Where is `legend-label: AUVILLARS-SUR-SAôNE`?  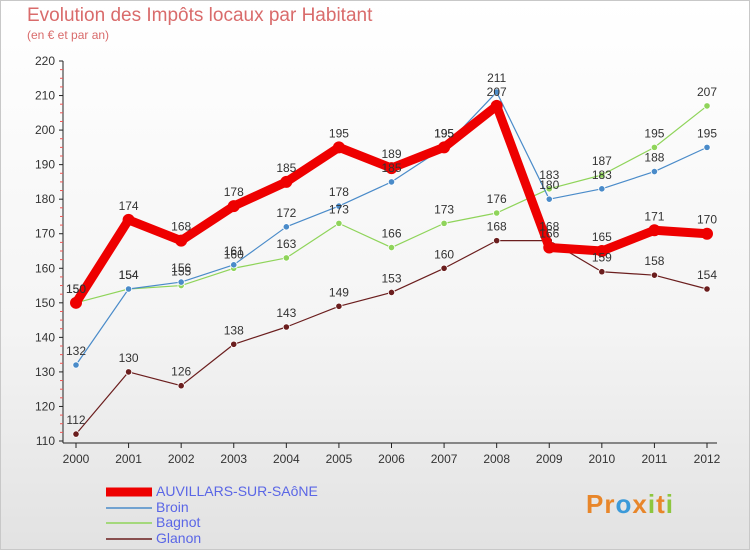
legend-label: AUVILLARS-SUR-SAôNE is located at coordinates (237, 491).